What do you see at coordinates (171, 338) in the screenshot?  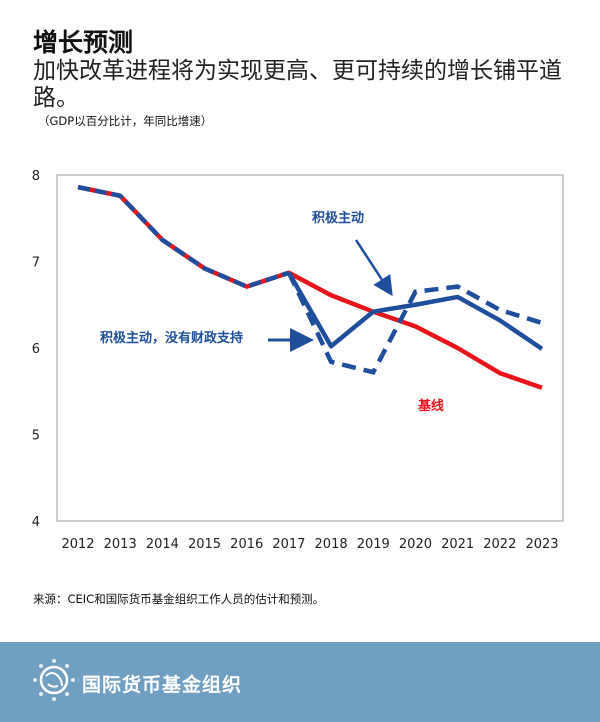 I see `annotation-no-fiscal: 积极主动，没有财政支持` at bounding box center [171, 338].